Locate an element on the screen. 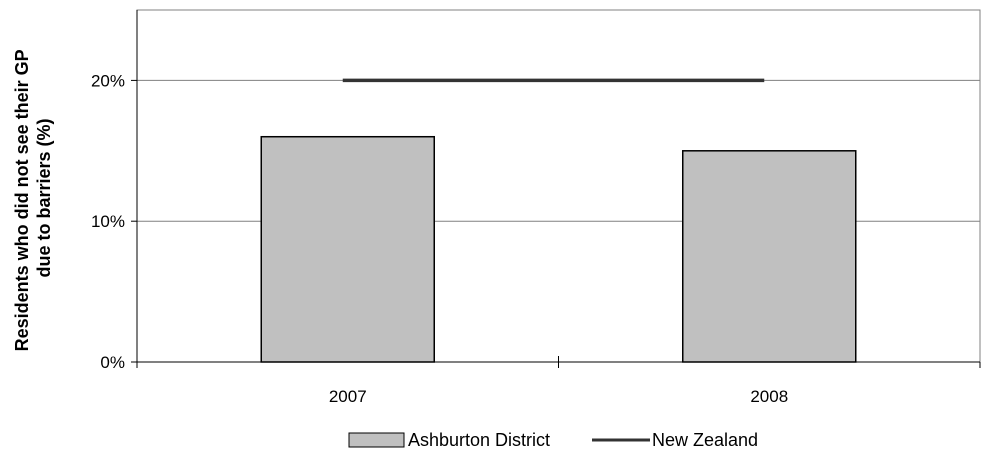 Image resolution: width=993 pixels, height=457 pixels. y-tick-label-0: 0% is located at coordinates (112, 362).